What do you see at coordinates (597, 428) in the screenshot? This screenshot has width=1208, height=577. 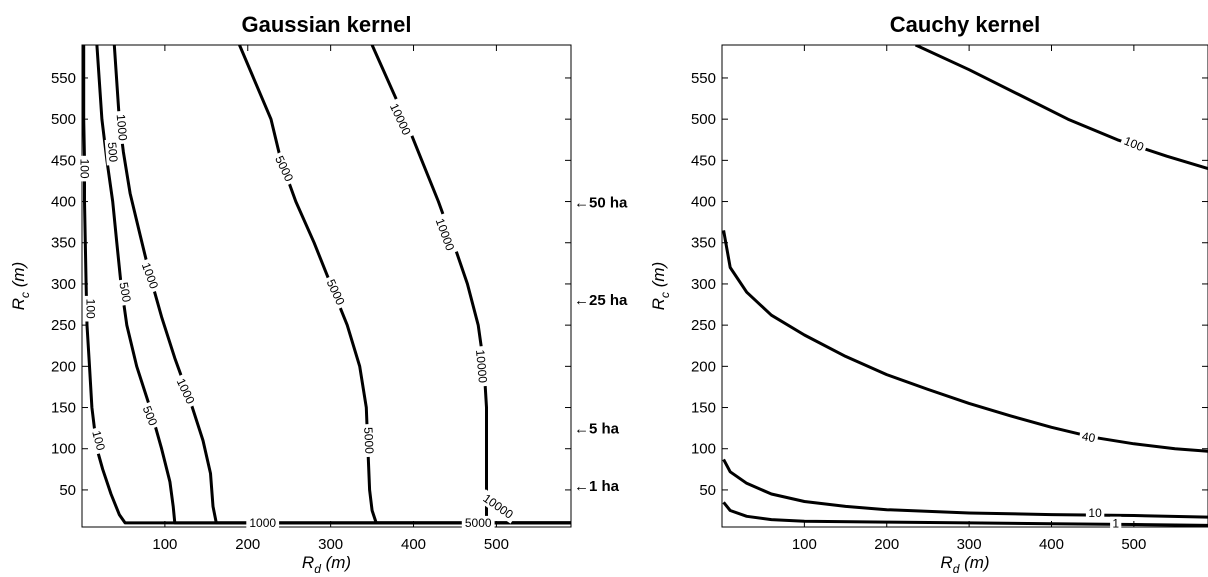 I see `area-annotation: ←5 ha` at bounding box center [597, 428].